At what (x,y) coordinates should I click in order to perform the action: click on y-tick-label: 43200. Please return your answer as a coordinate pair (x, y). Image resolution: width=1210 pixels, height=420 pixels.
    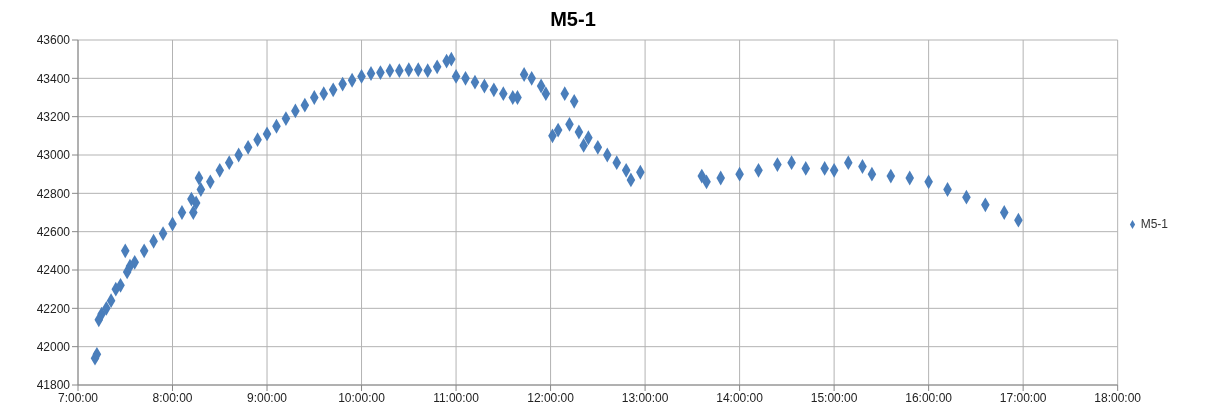
    Looking at the image, I should click on (53, 116).